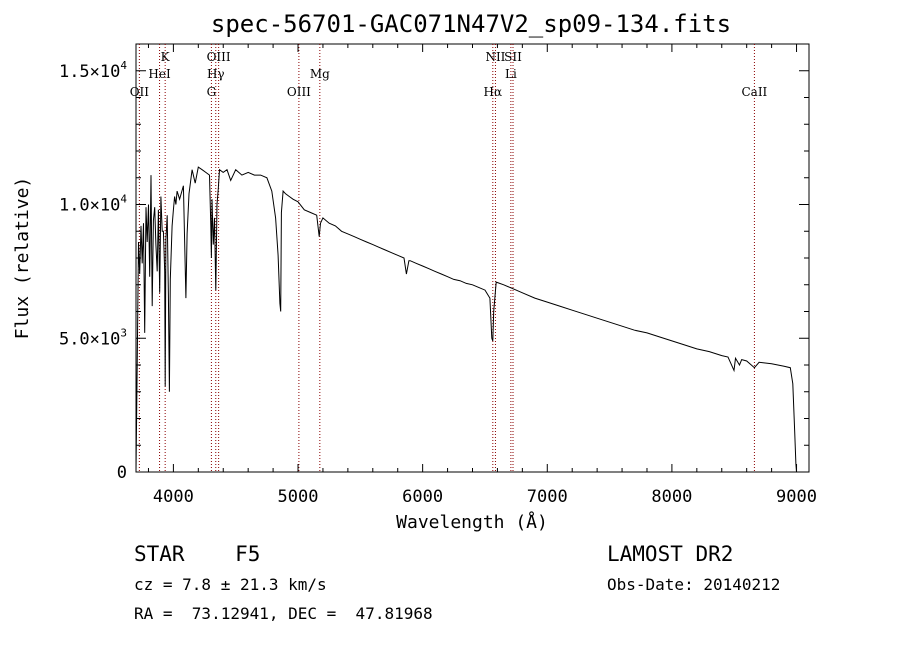  Describe the element at coordinates (693, 584) in the screenshot. I see `obs-date: Obs-Date: 20140212` at that location.